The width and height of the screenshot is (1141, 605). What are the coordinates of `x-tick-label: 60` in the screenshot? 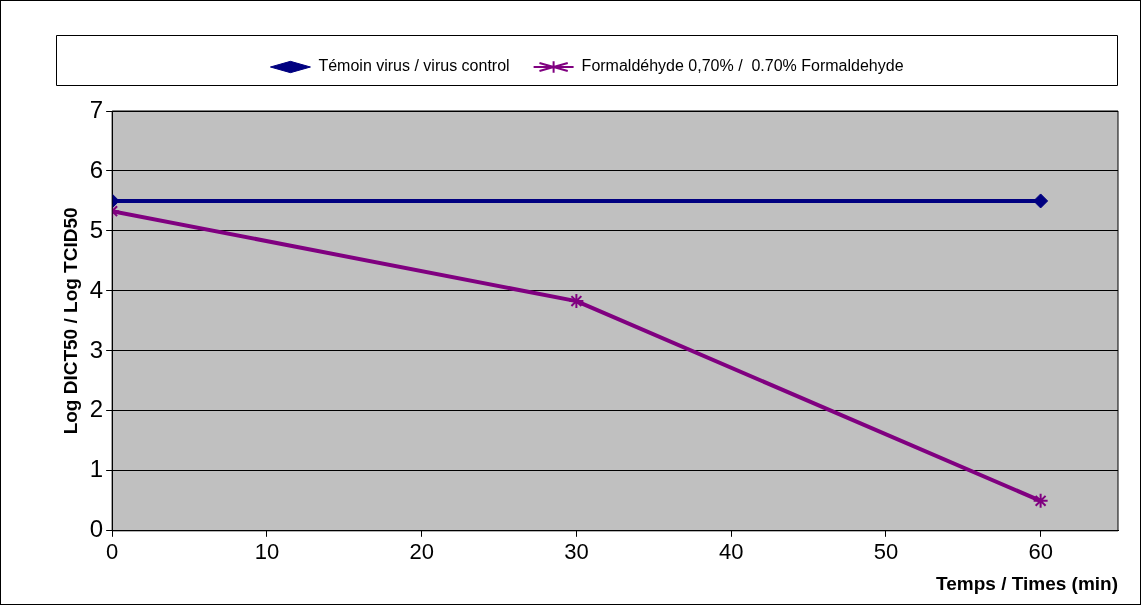 It's located at (1040, 552).